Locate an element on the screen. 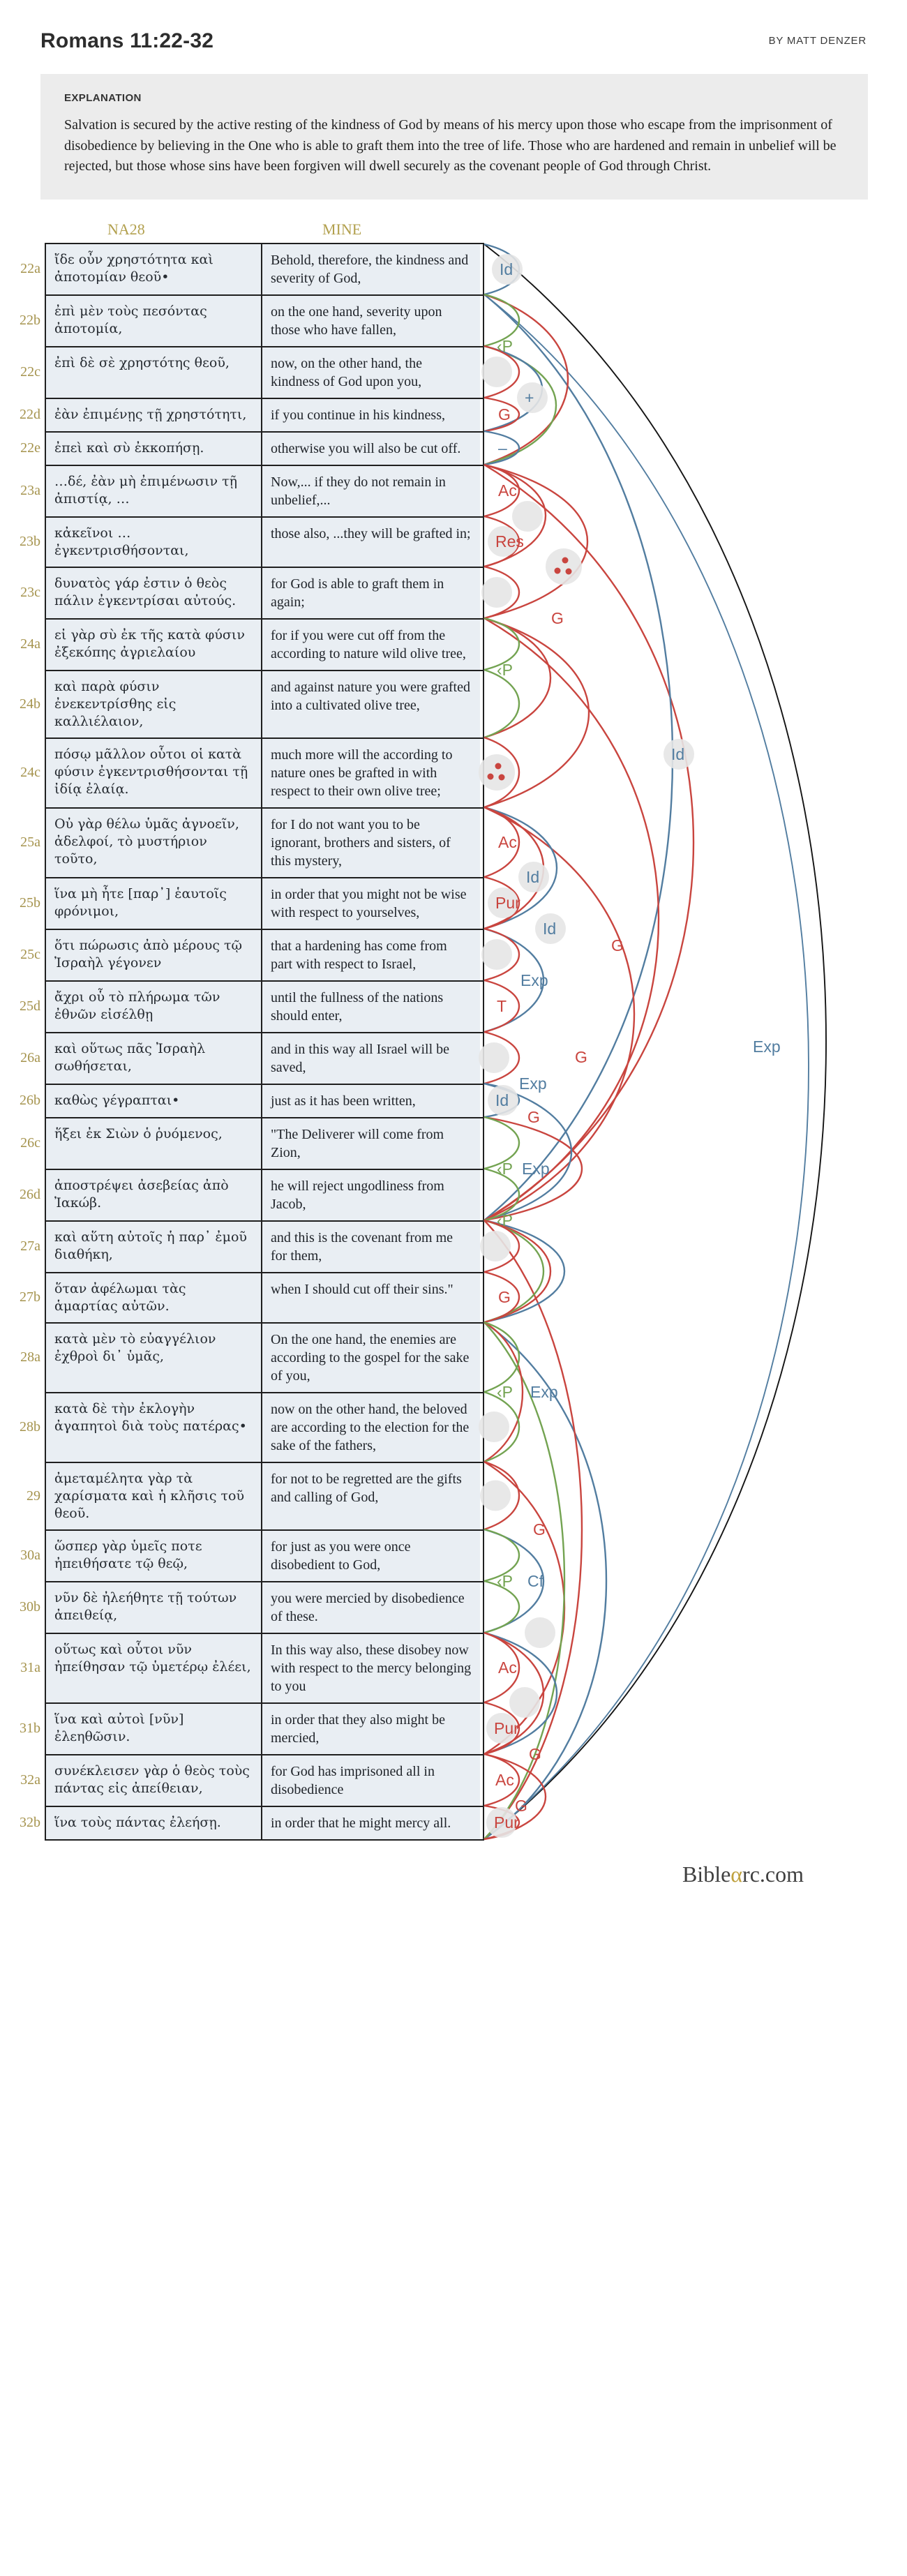 This screenshot has width=907, height=2576. translation-cell: he will reject ungodliness from Jacob, is located at coordinates (370, 1194).